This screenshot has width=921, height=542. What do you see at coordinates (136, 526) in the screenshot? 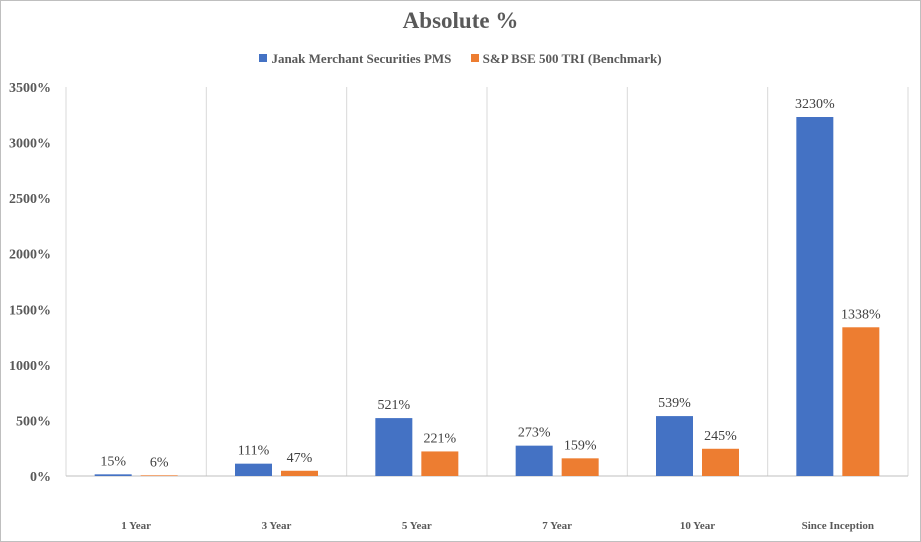
I see `x-tick-label: 1 Year` at bounding box center [136, 526].